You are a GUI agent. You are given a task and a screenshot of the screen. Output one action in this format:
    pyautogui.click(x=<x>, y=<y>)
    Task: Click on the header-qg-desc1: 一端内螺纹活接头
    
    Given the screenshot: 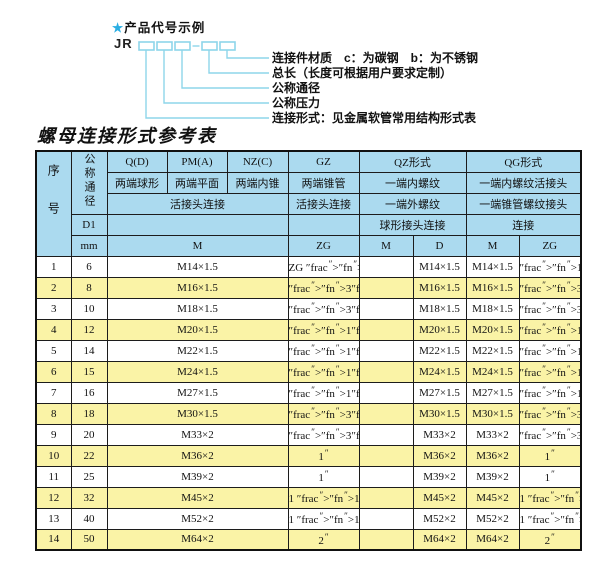 What is the action you would take?
    pyautogui.click(x=523, y=182)
    